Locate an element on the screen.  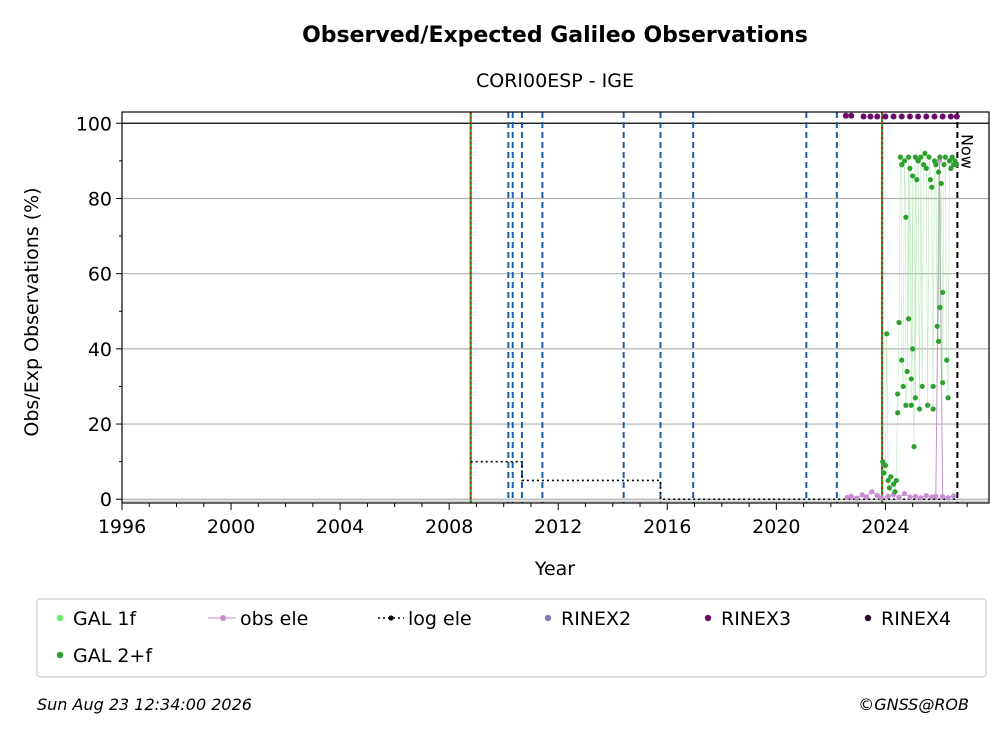
x-tick-label: 2020 is located at coordinates (776, 527).